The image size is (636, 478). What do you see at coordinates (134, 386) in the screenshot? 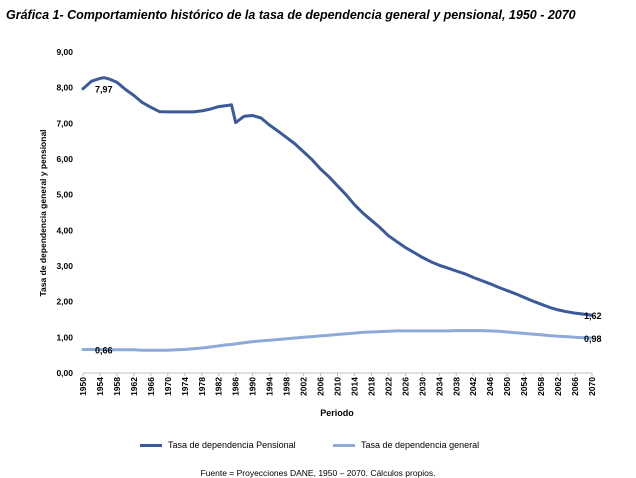
I see `x-tick-label: 1962` at bounding box center [134, 386].